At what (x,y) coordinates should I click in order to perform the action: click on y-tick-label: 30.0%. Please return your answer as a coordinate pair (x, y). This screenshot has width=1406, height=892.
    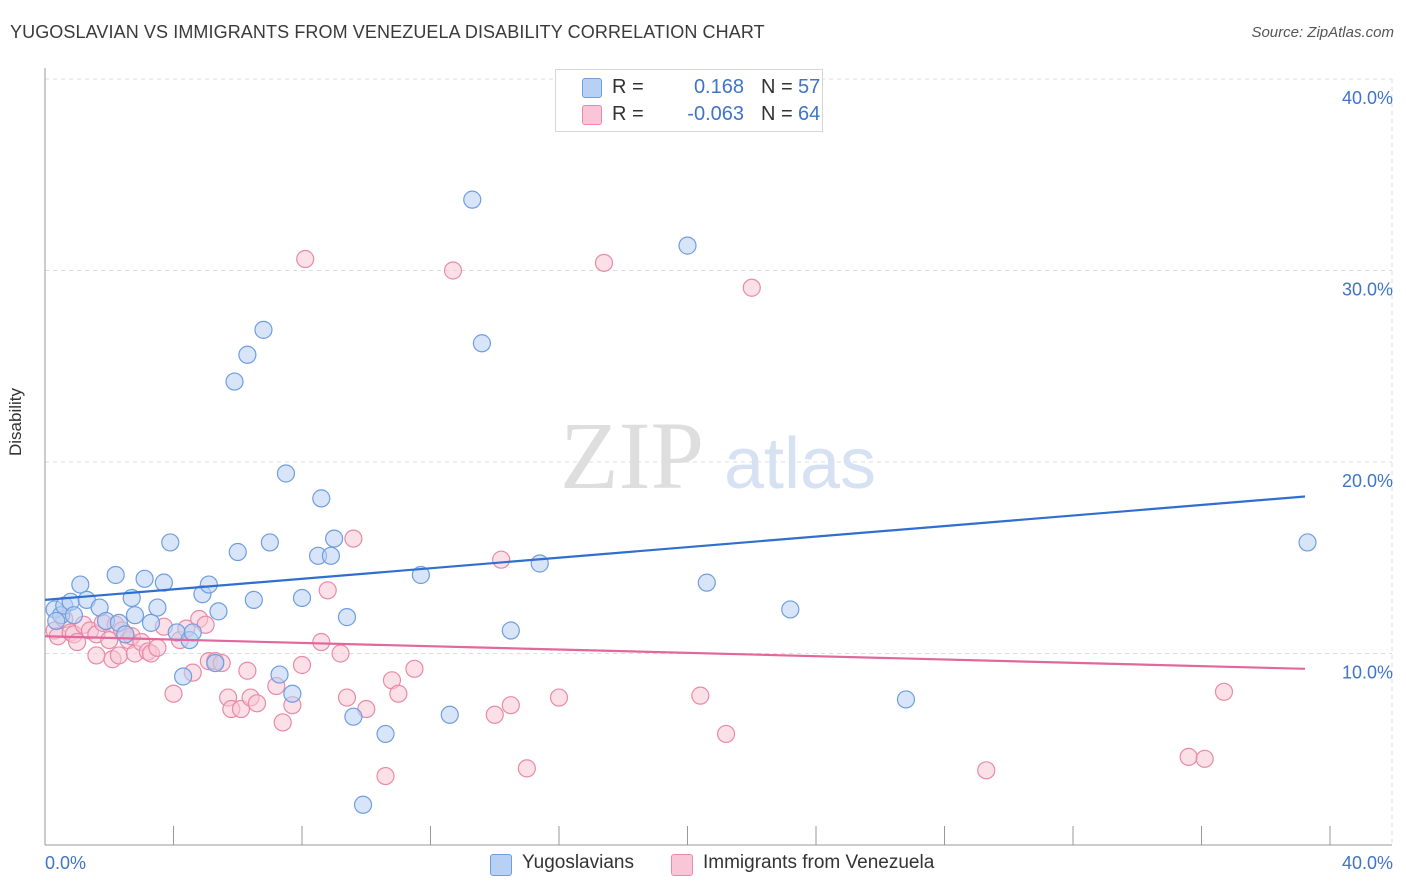
    Looking at the image, I should click on (1367, 290).